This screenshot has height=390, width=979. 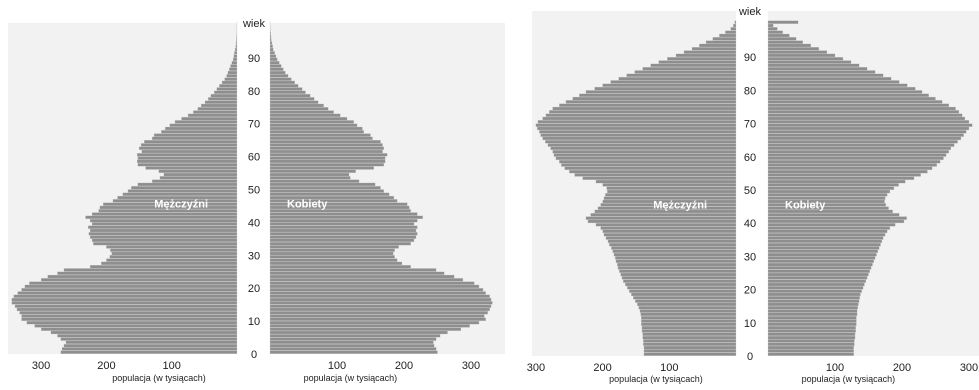 What do you see at coordinates (254, 191) in the screenshot?
I see `age-tick-label: 50` at bounding box center [254, 191].